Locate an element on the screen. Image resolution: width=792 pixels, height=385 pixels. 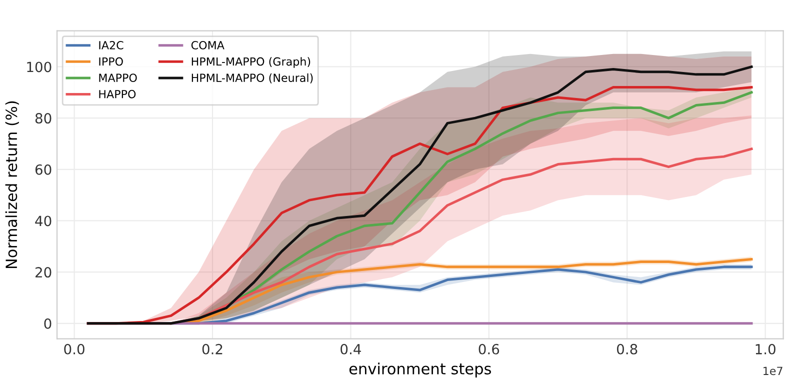
y-tick-label: 80 is located at coordinates (43, 118).